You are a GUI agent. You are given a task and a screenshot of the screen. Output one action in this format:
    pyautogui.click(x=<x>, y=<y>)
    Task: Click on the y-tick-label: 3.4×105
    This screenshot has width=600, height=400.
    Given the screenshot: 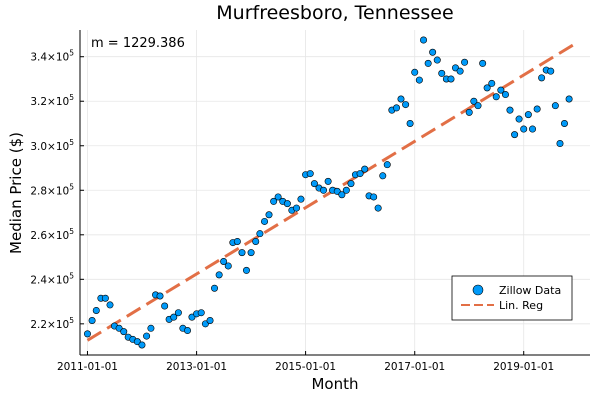 What is the action you would take?
    pyautogui.click(x=52, y=56)
    